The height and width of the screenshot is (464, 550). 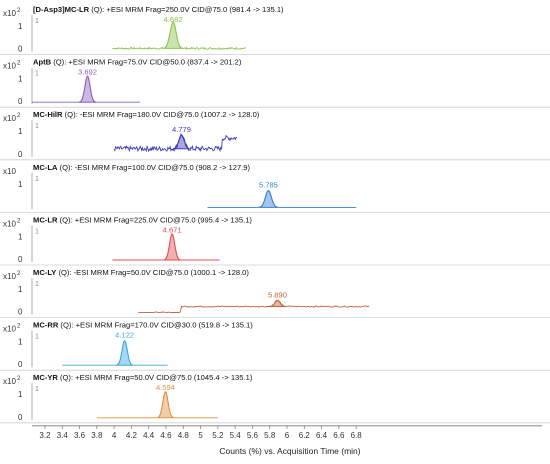 What do you see at coordinates (268, 185) in the screenshot?
I see `peak-rt-label: 5.785` at bounding box center [268, 185].